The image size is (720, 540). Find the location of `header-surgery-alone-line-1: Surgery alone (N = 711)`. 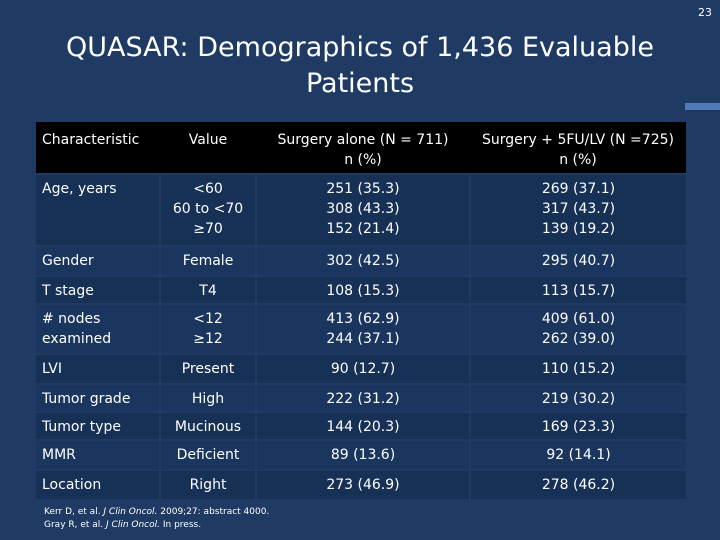

header-surgery-alone-line-1: Surgery alone (N = 711) is located at coordinates (363, 140).